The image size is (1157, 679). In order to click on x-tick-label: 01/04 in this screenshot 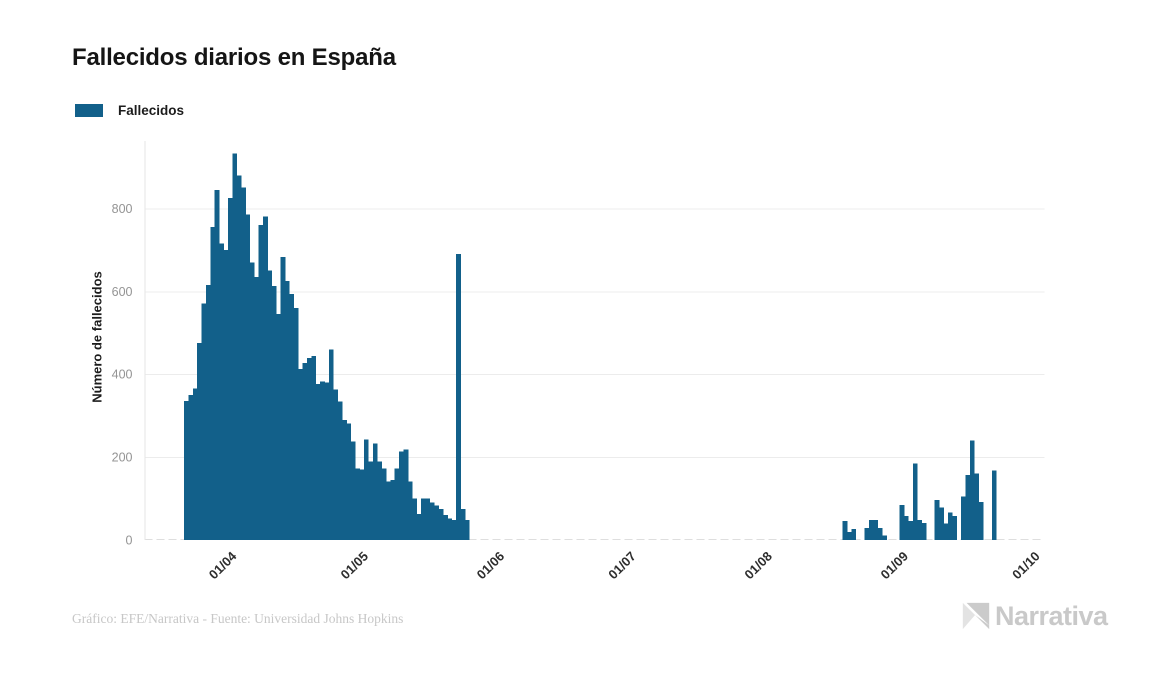, I will do `click(223, 565)`.